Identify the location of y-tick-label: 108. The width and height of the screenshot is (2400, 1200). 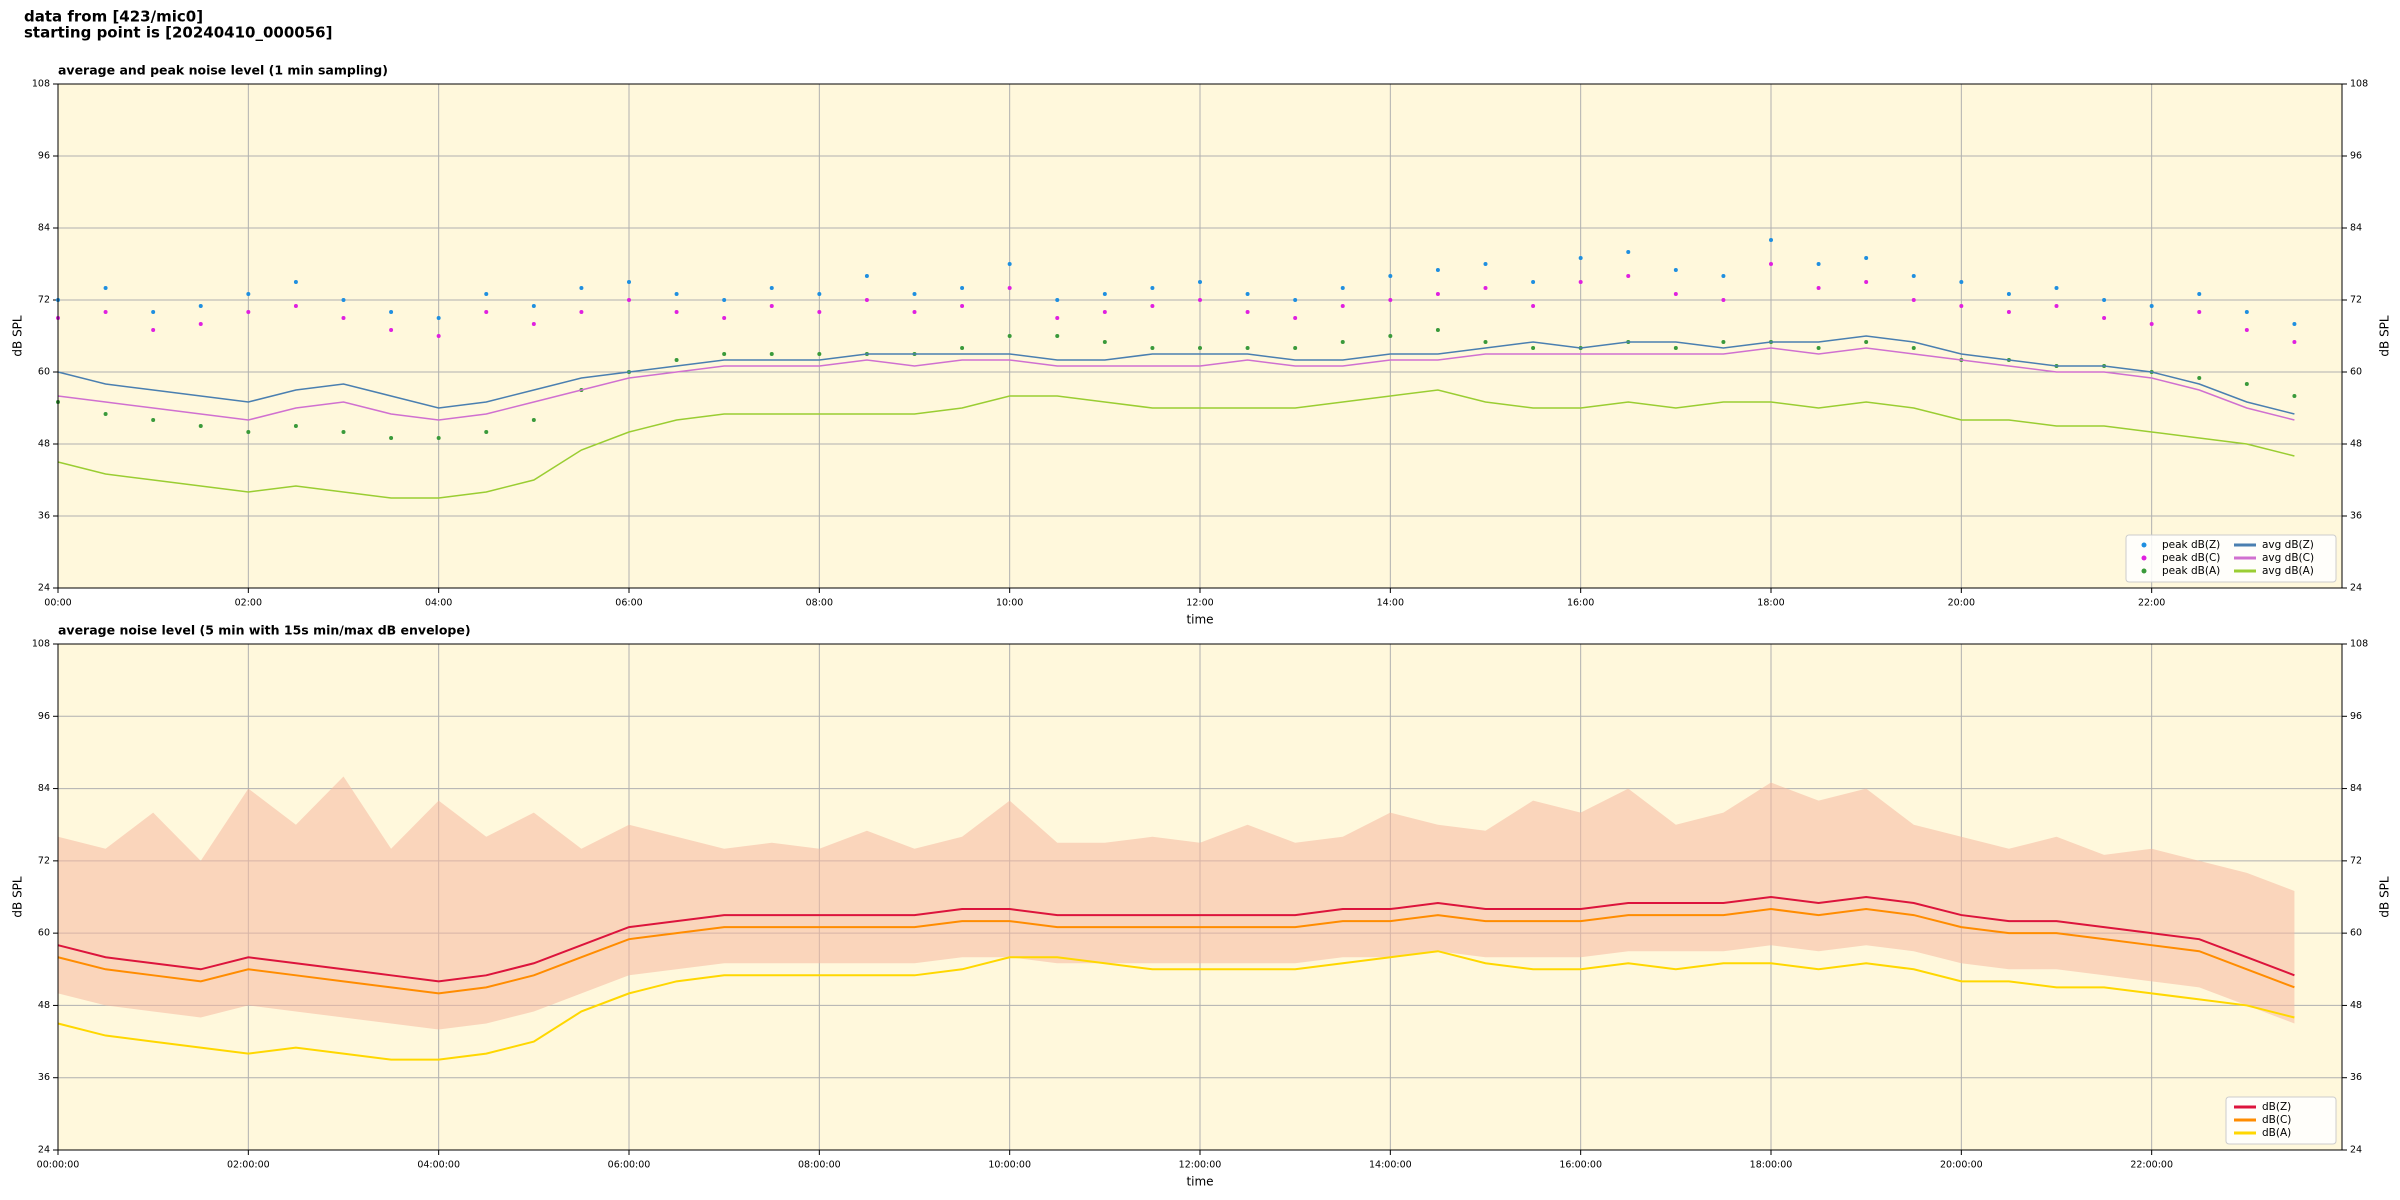
(41, 644).